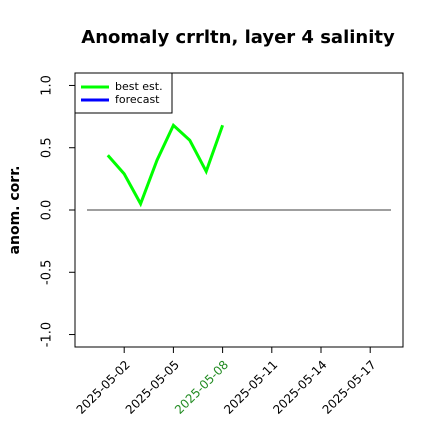 The width and height of the screenshot is (440, 440). I want to click on legend-label: forecast, so click(137, 99).